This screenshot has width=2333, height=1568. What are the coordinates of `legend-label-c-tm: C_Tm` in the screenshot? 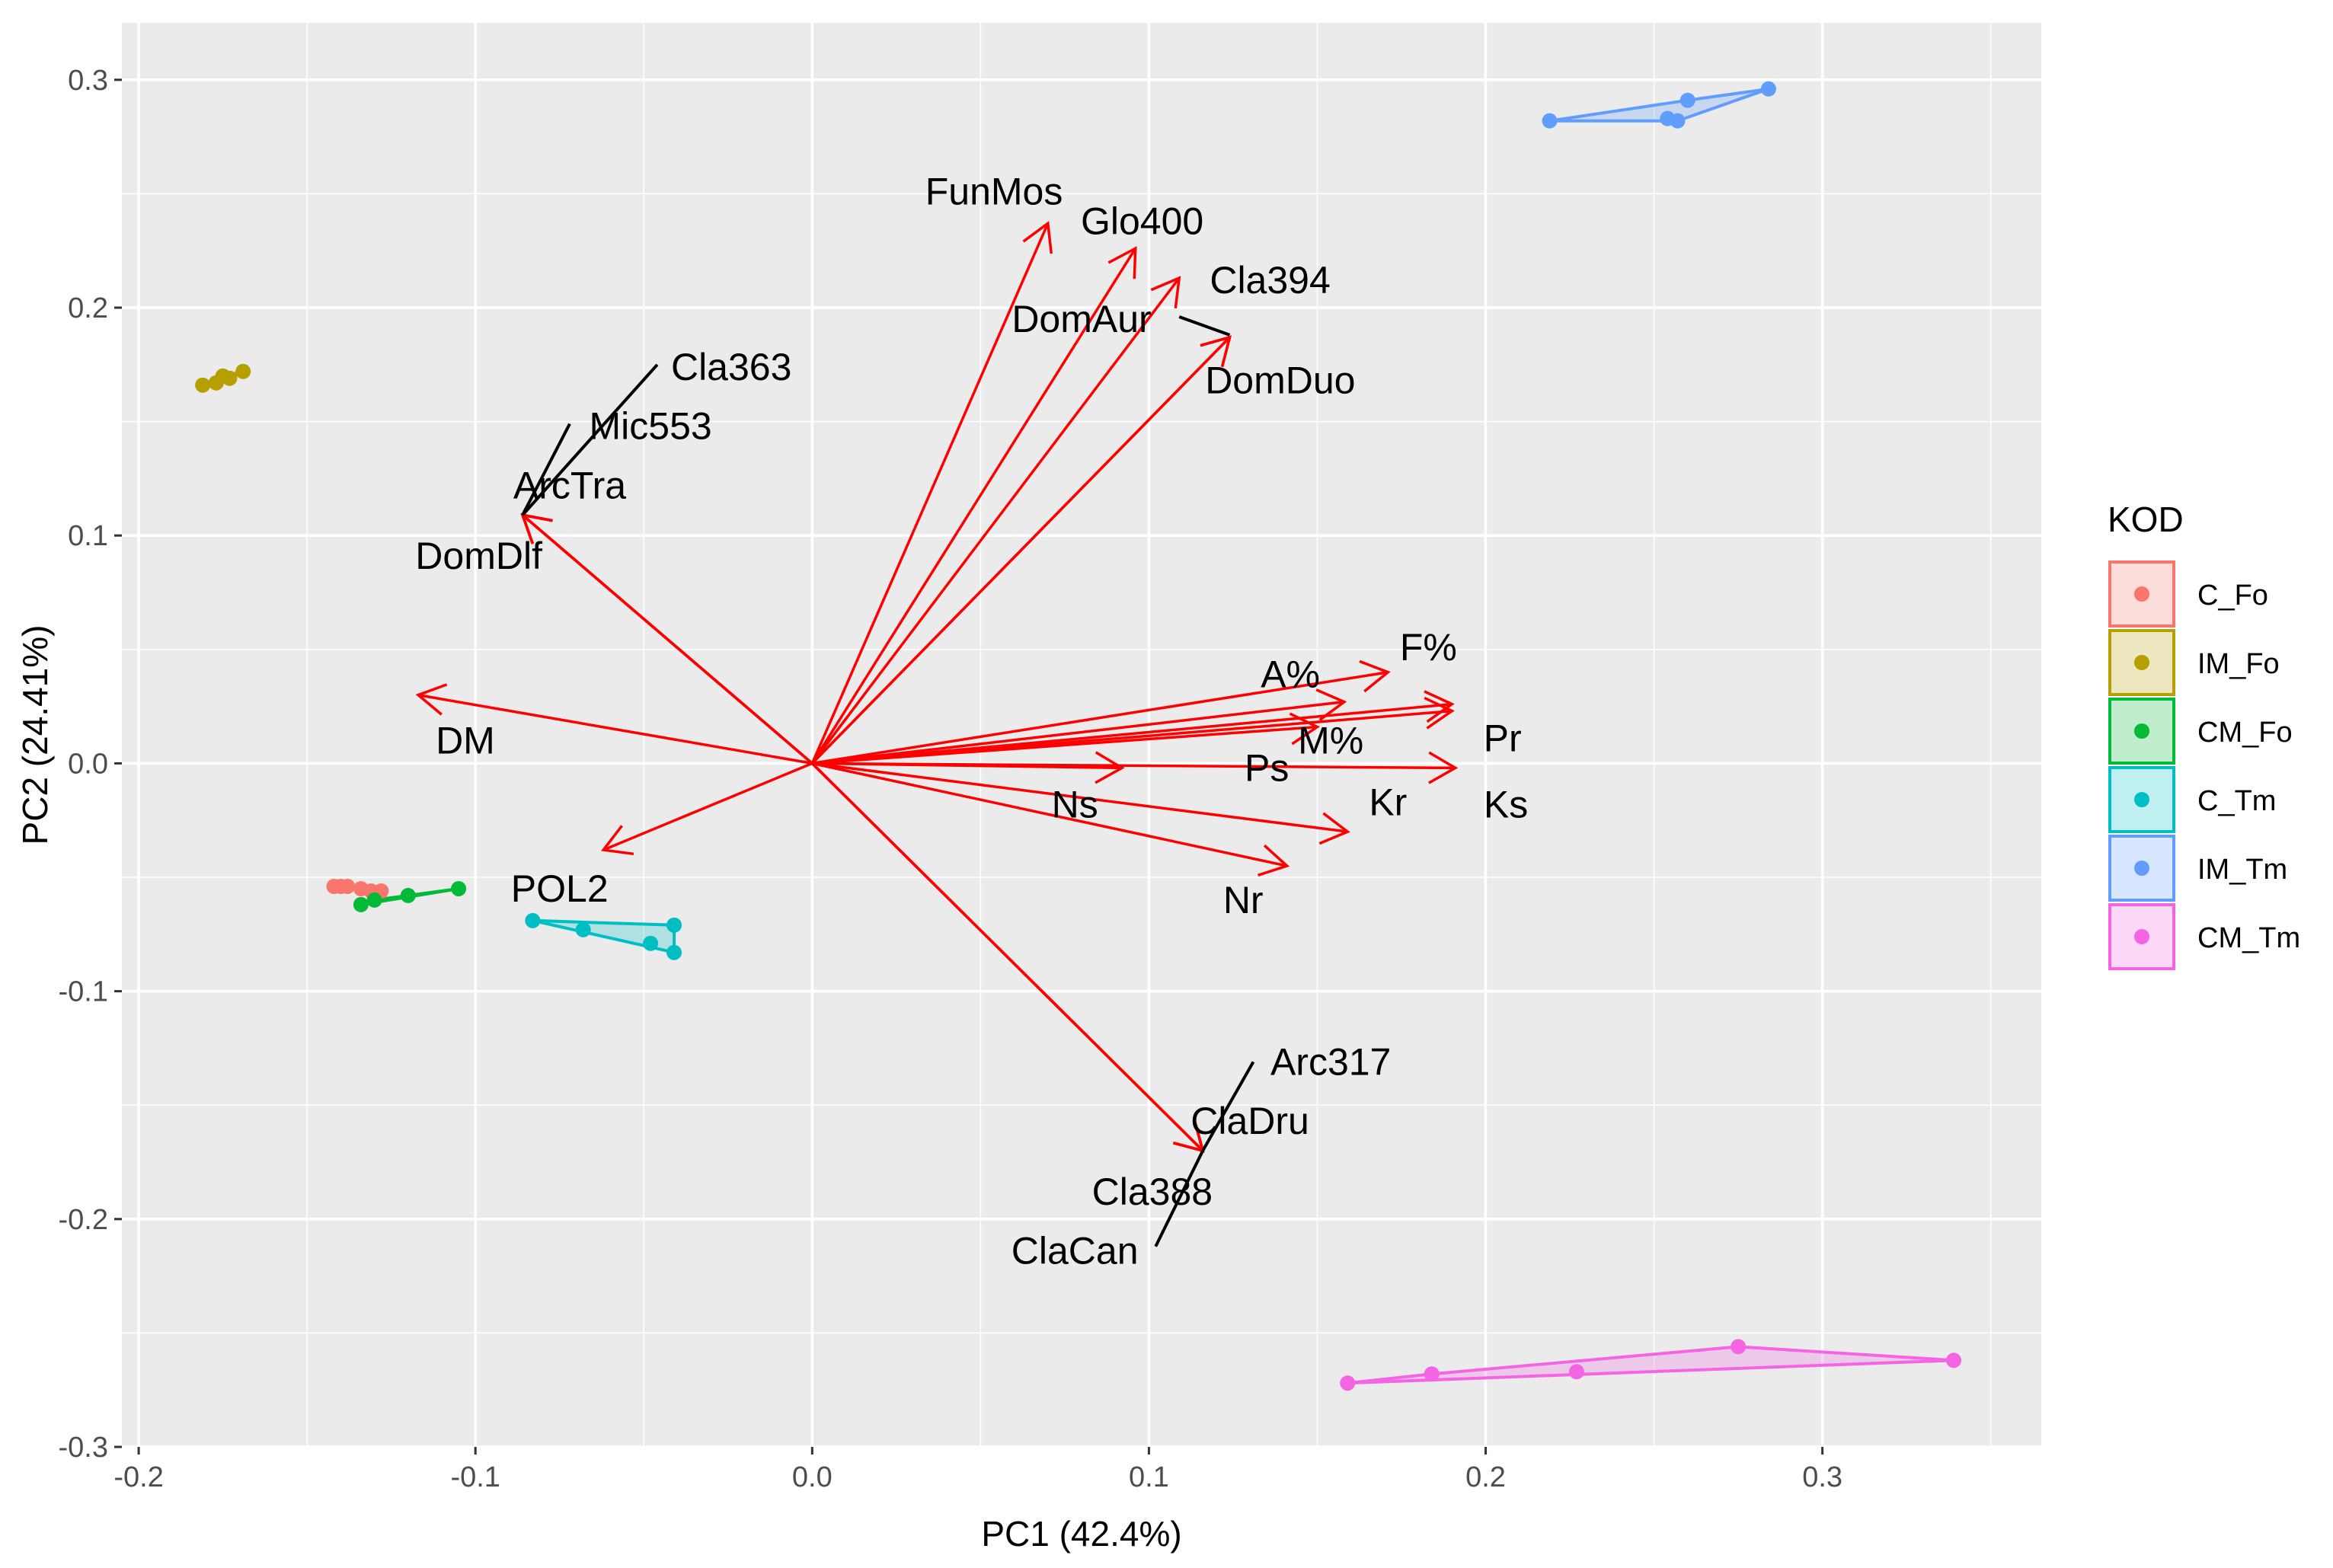 It's located at (2236, 801).